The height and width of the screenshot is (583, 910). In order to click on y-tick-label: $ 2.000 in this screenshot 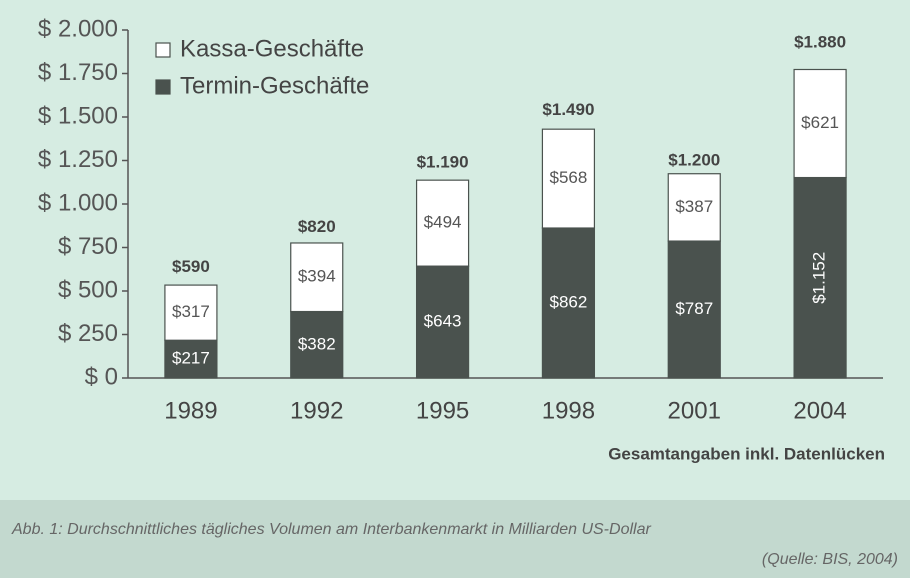, I will do `click(78, 28)`.